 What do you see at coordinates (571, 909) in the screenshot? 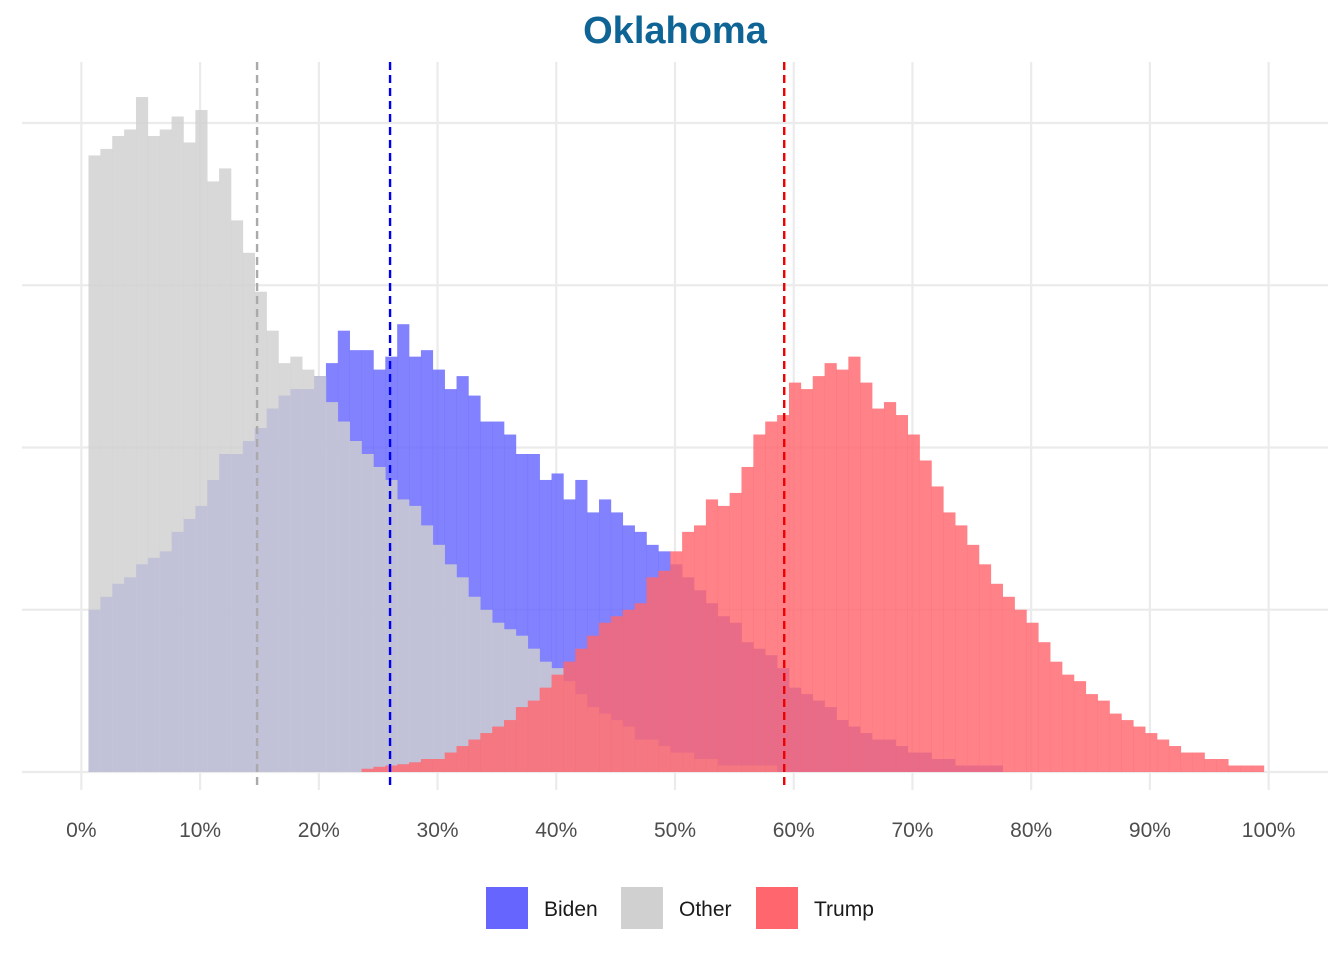
I see `legend-label-biden: Biden` at bounding box center [571, 909].